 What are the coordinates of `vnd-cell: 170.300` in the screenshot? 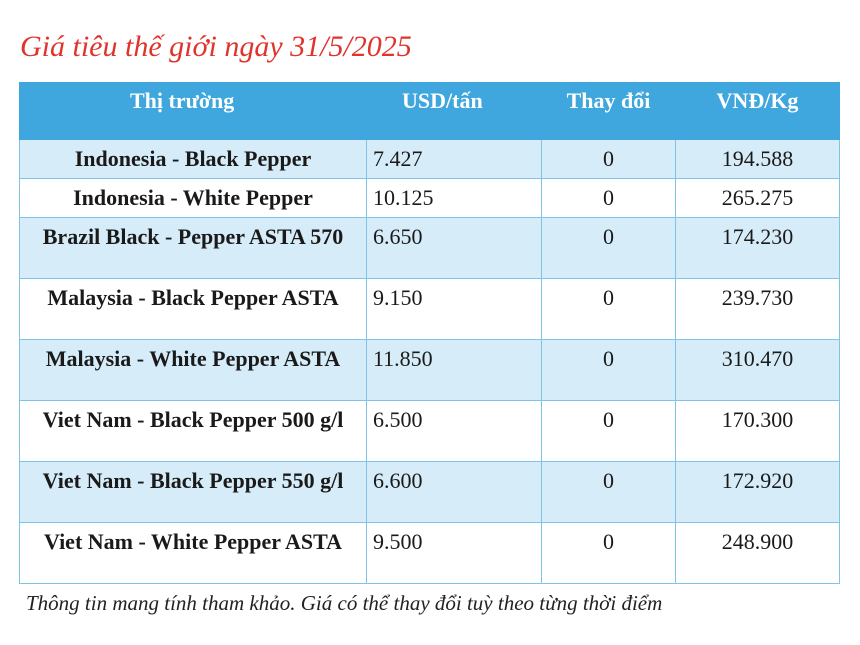 It's located at (757, 431).